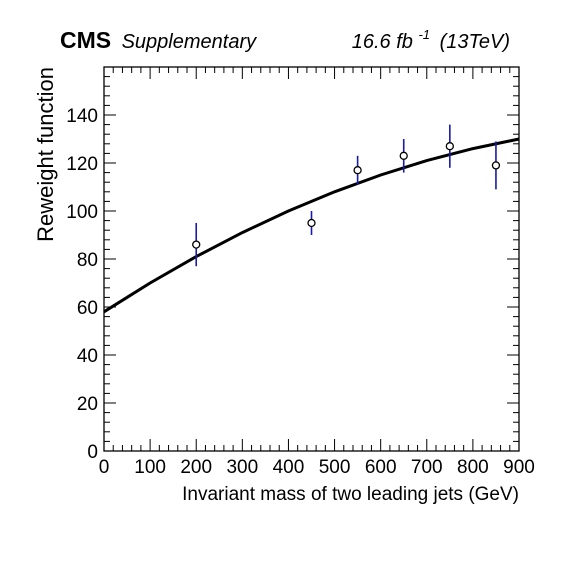 The width and height of the screenshot is (580, 563). Describe the element at coordinates (87, 404) in the screenshot. I see `y-tick-label: 20` at that location.